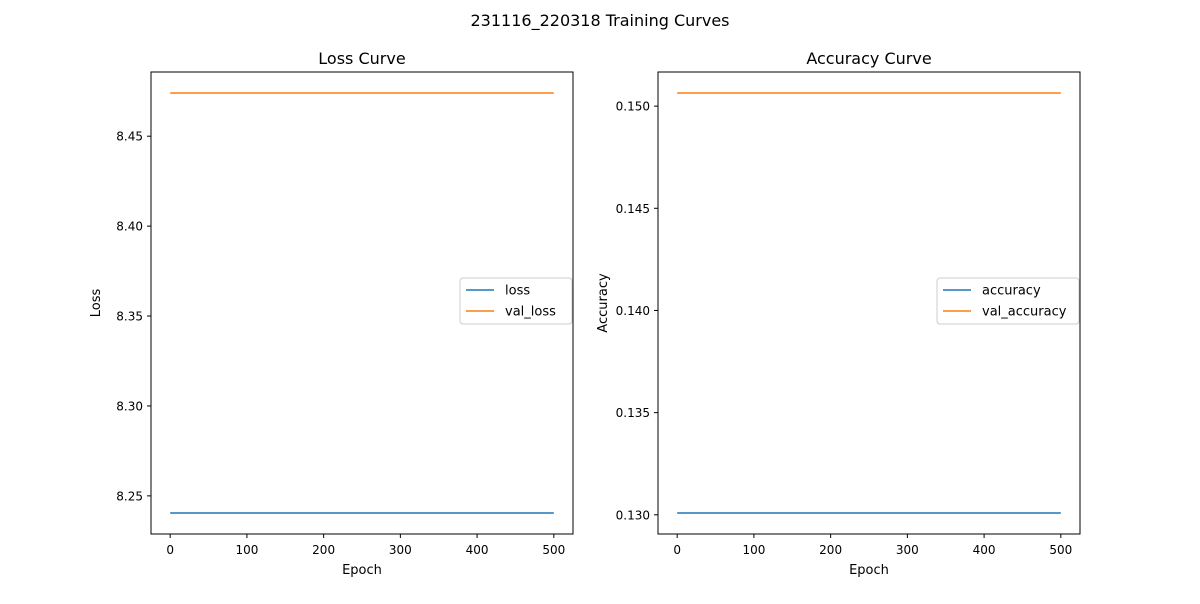 The width and height of the screenshot is (1200, 604). Describe the element at coordinates (633, 209) in the screenshot. I see `y-tick-label: 0.145` at that location.